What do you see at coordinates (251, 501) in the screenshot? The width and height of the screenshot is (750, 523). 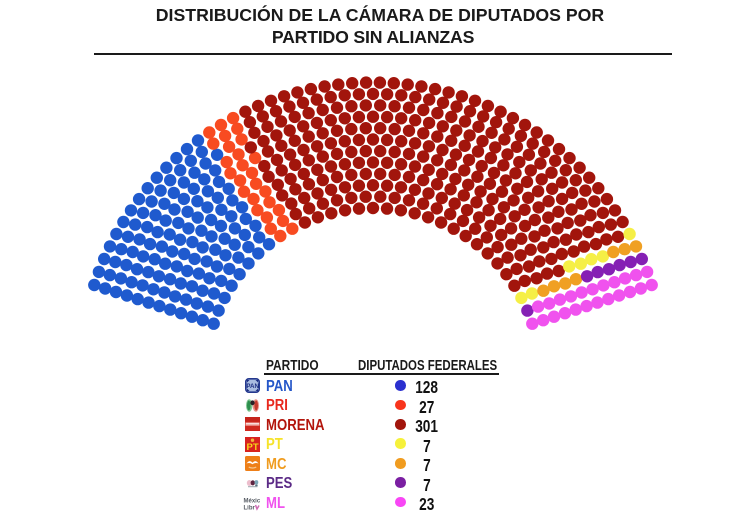 I see `svg-text: Méxic` at bounding box center [251, 501].